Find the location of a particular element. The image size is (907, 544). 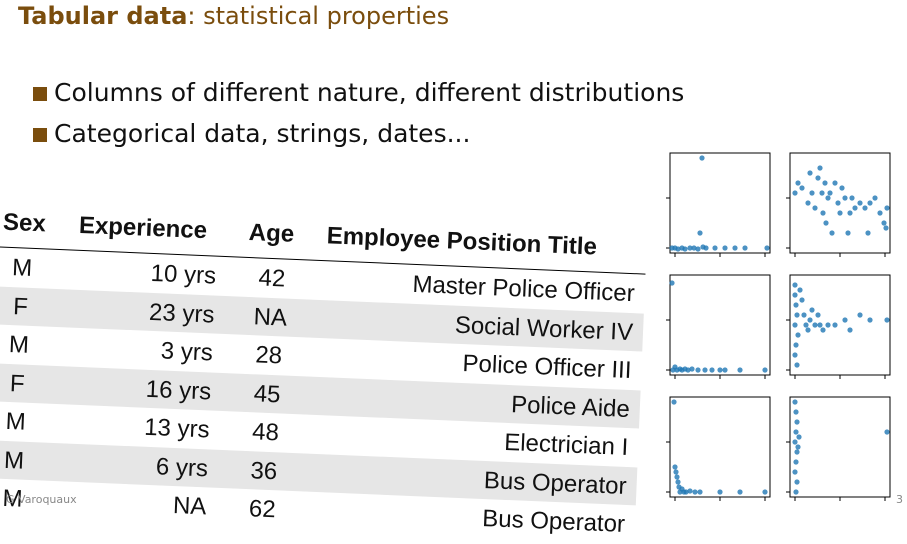

header-age: Age is located at coordinates (271, 233).